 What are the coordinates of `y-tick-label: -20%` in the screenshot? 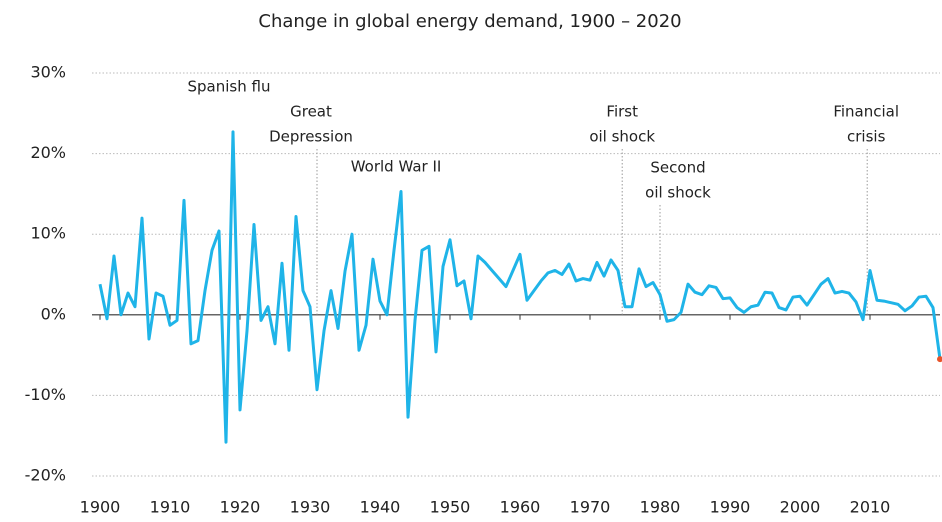 It's located at (45, 475).